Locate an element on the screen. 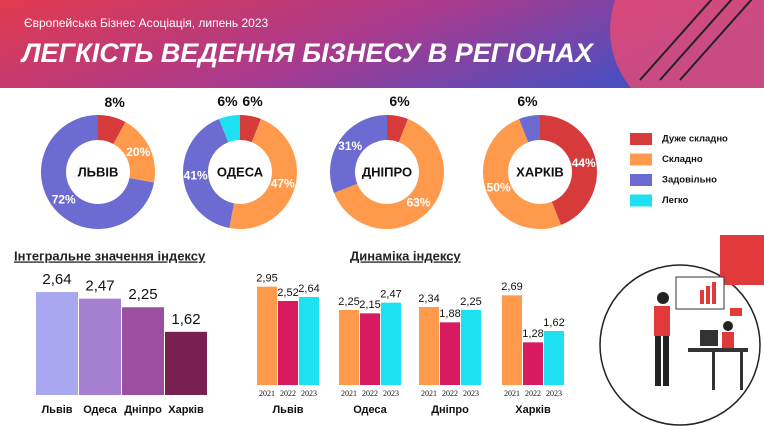  slice-label: 31% is located at coordinates (350, 146).